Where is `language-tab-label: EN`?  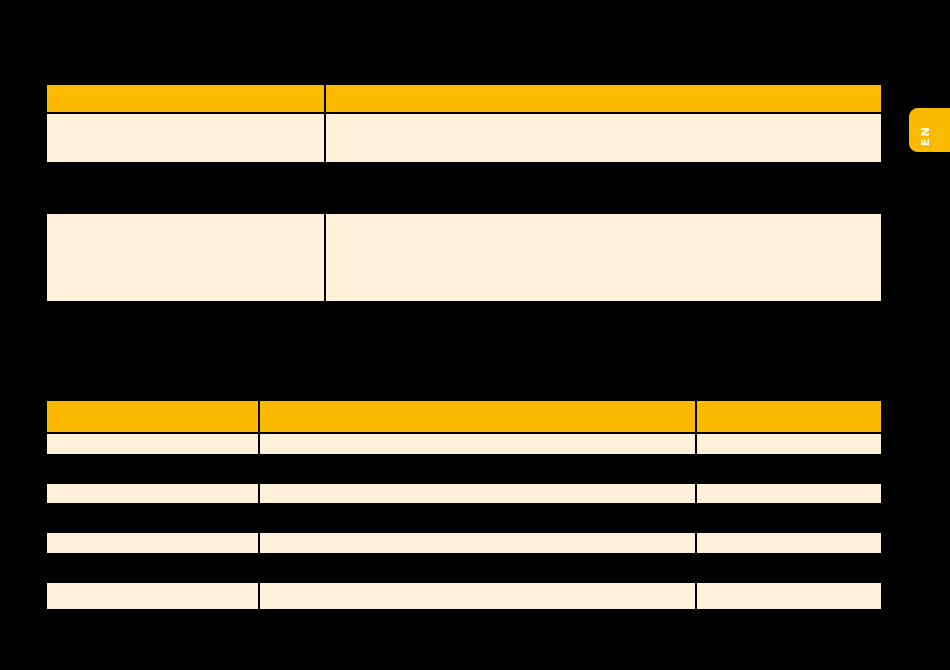 language-tab-label: EN is located at coordinates (925, 135).